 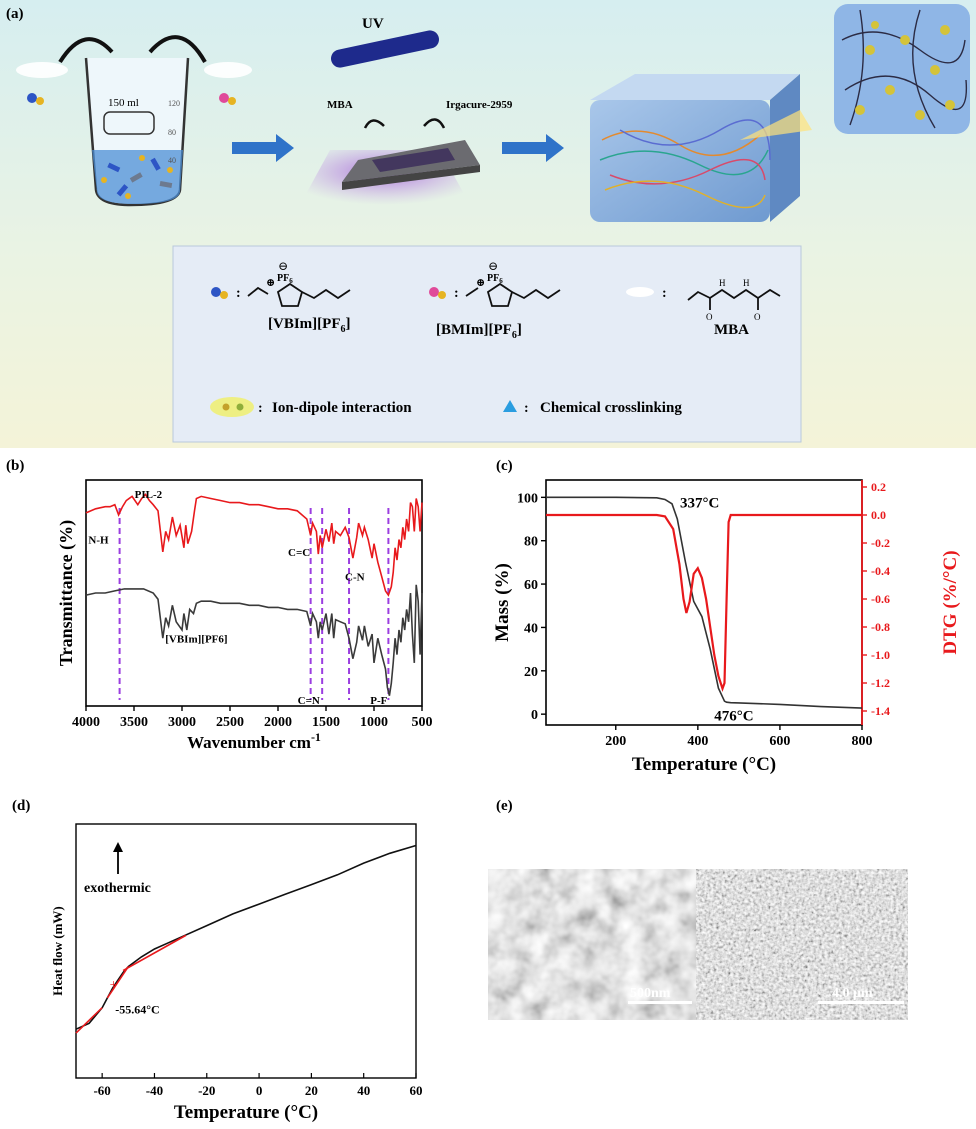 What do you see at coordinates (355, 578) in the screenshot?
I see `annotation-cn: C-N` at bounding box center [355, 578].